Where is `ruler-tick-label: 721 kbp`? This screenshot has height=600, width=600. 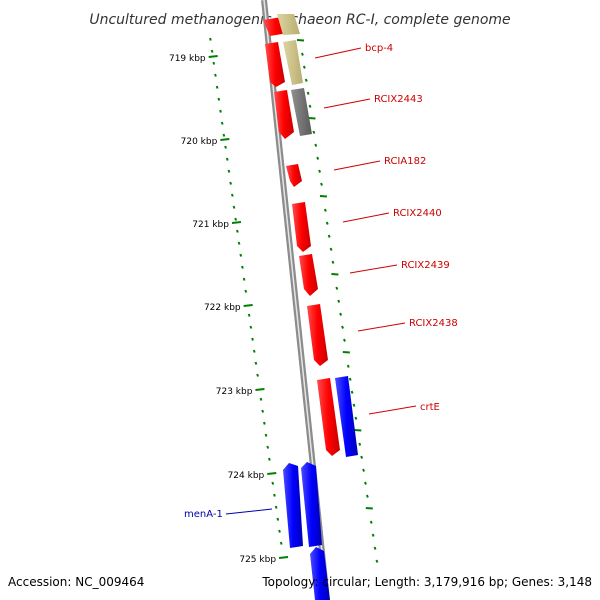
ruler-tick-label: 721 kbp is located at coordinates (210, 225).